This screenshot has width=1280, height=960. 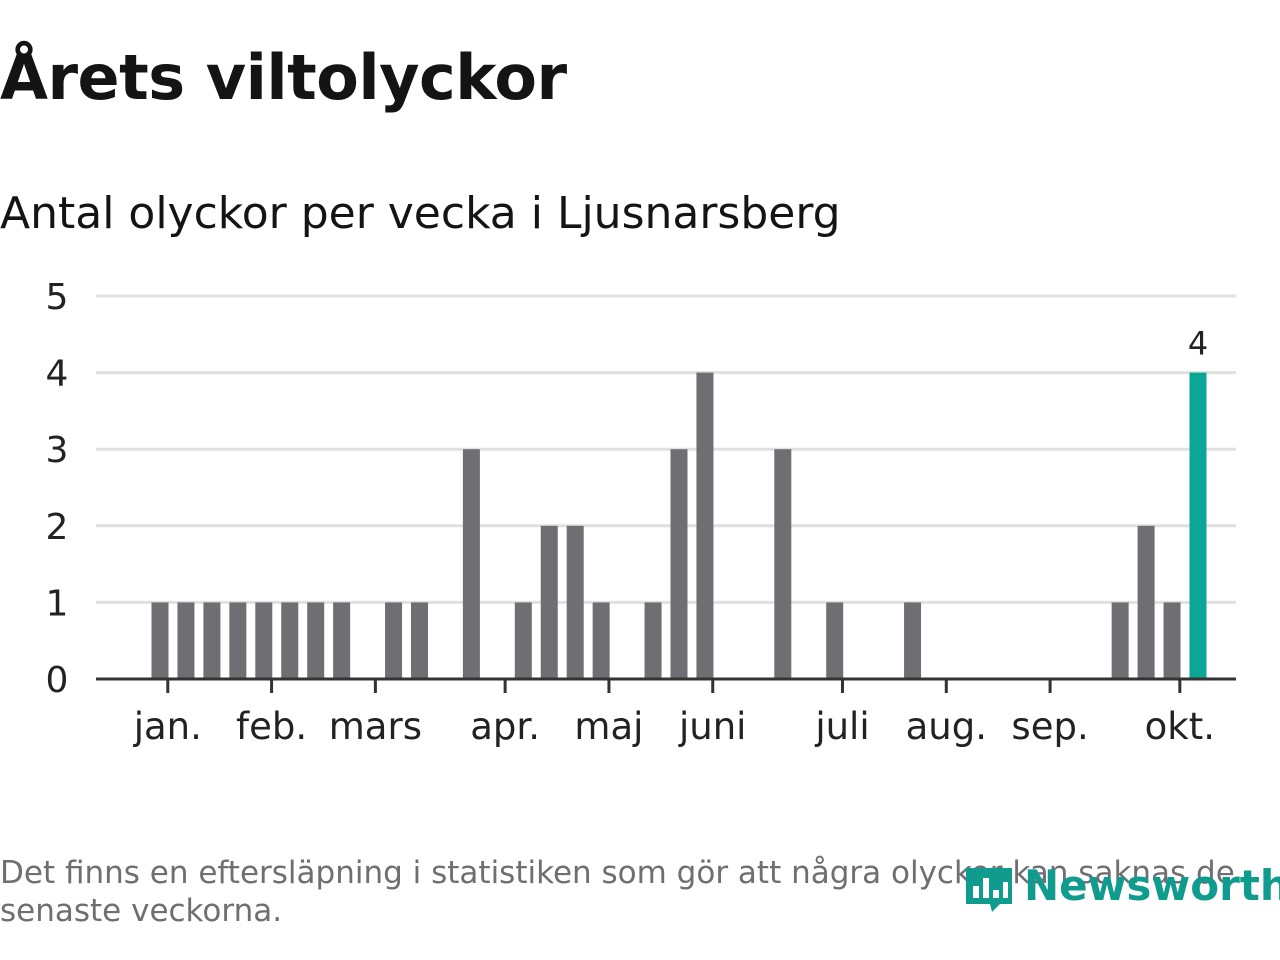 I want to click on y-tick-label: 5, so click(x=57, y=297).